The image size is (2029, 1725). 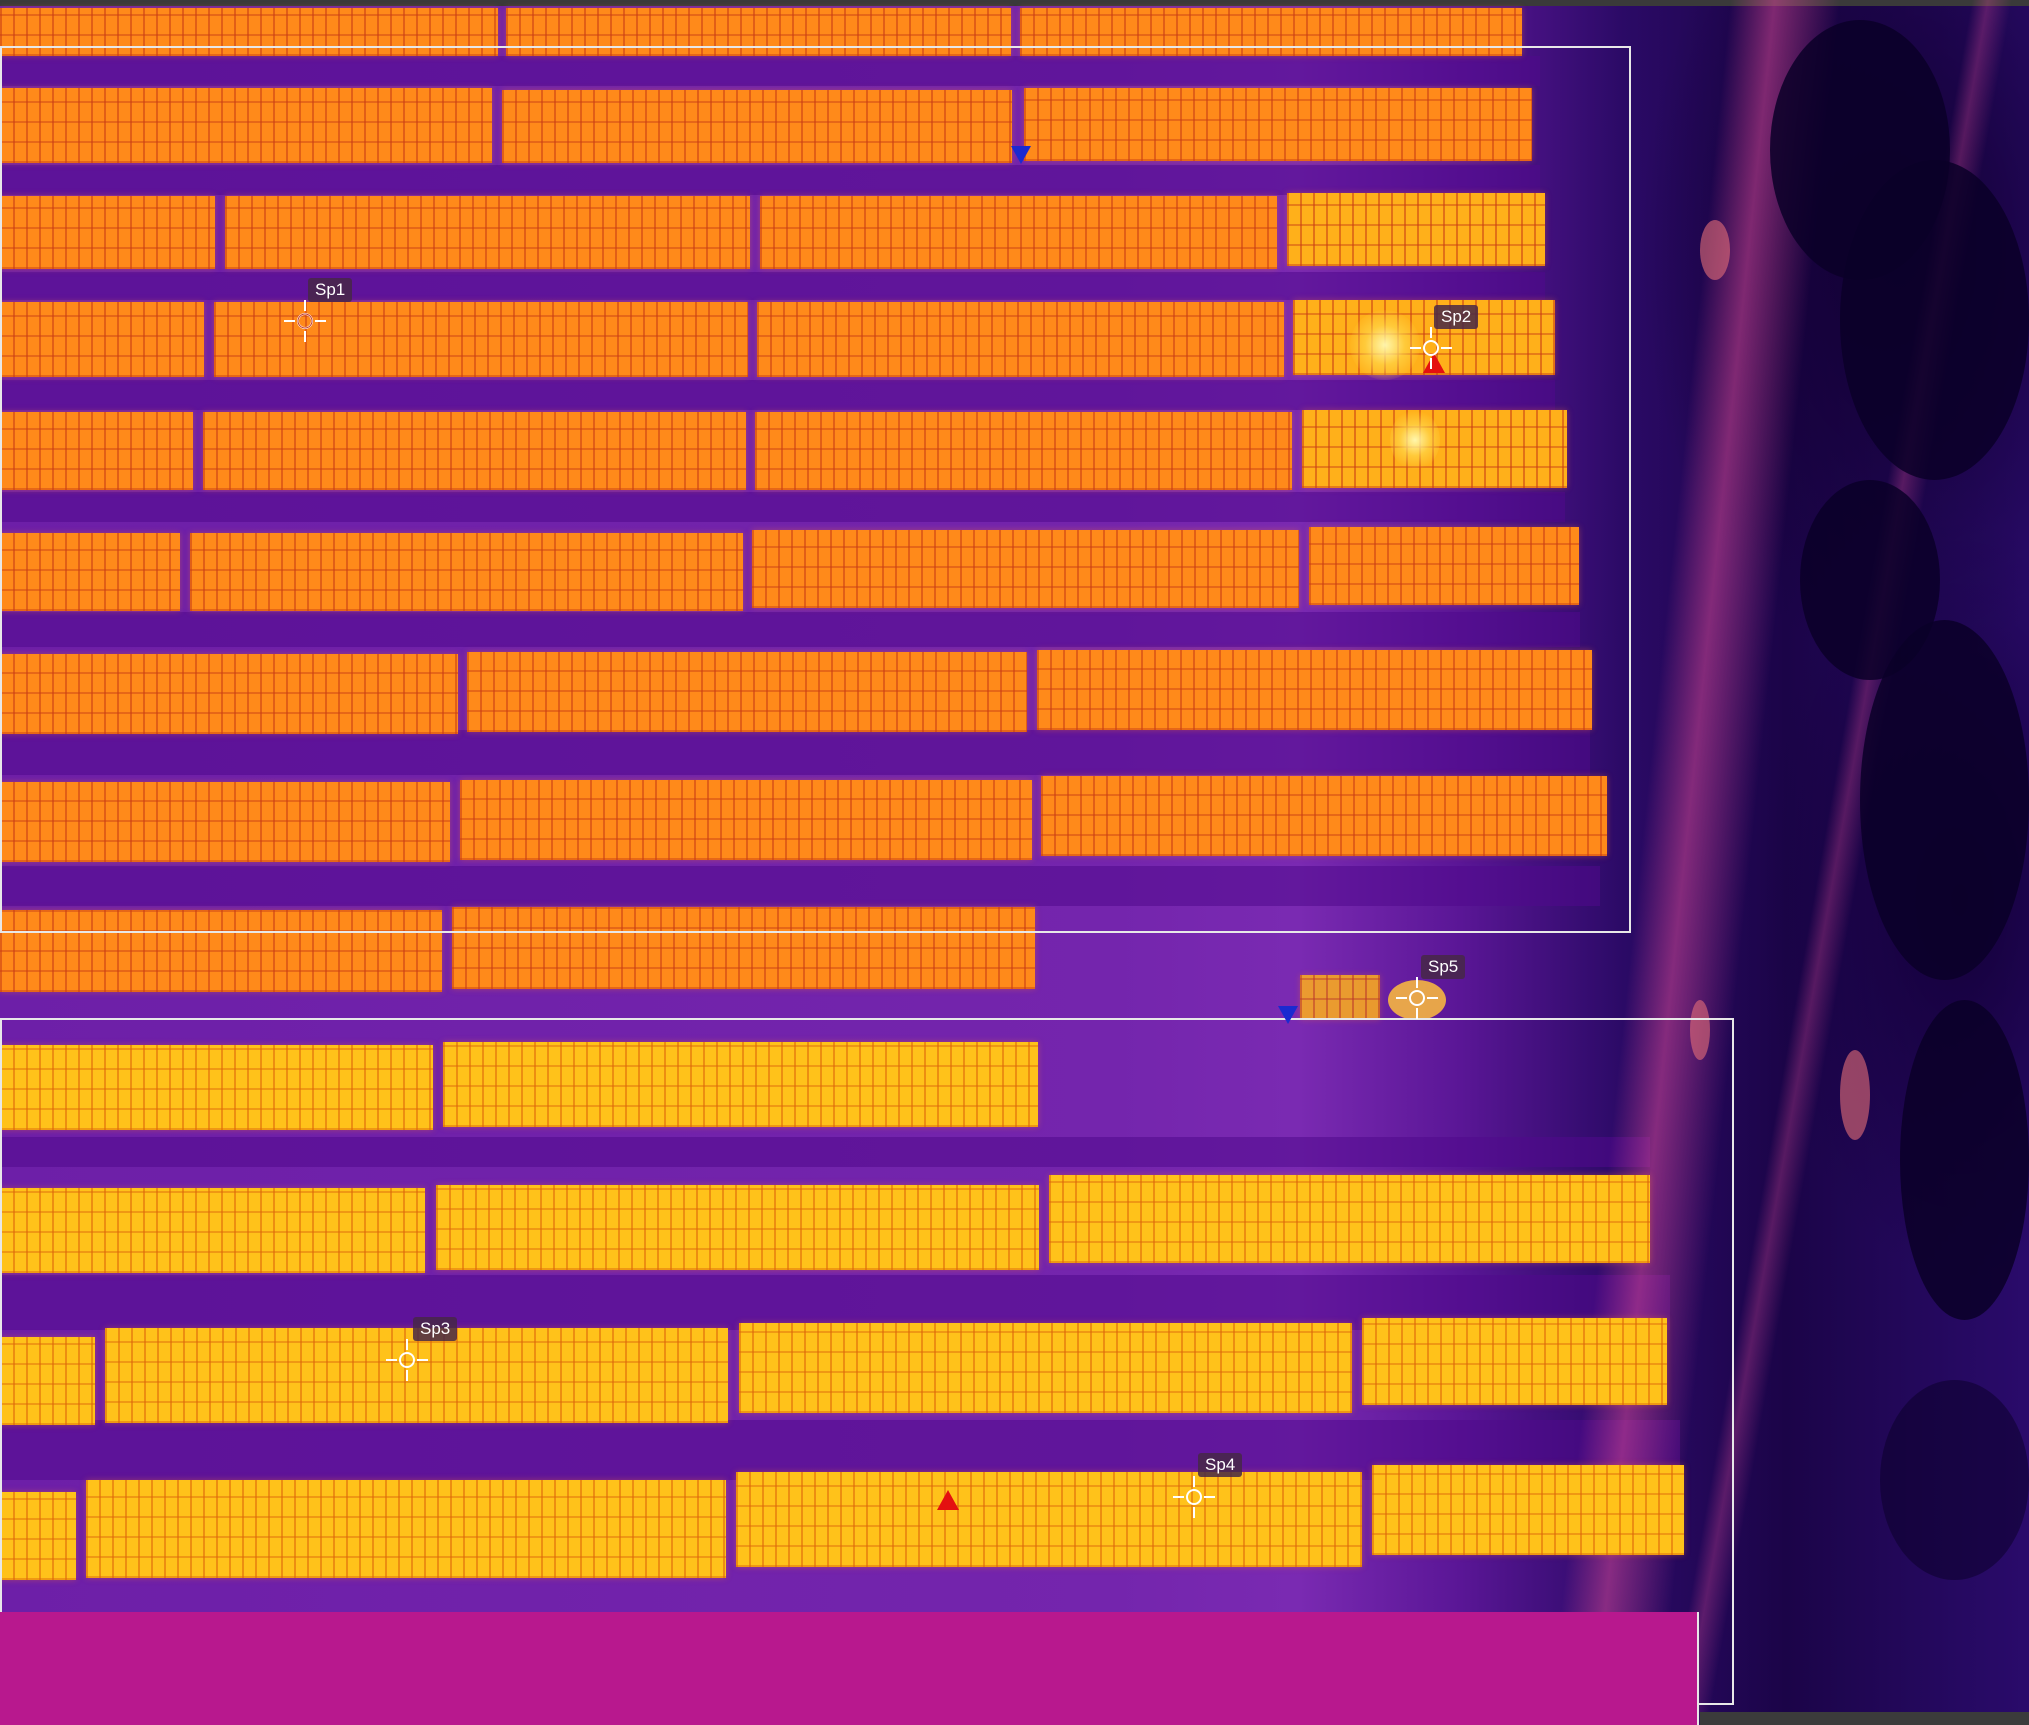 I want to click on bottom-overlay-panel, so click(x=848, y=1668).